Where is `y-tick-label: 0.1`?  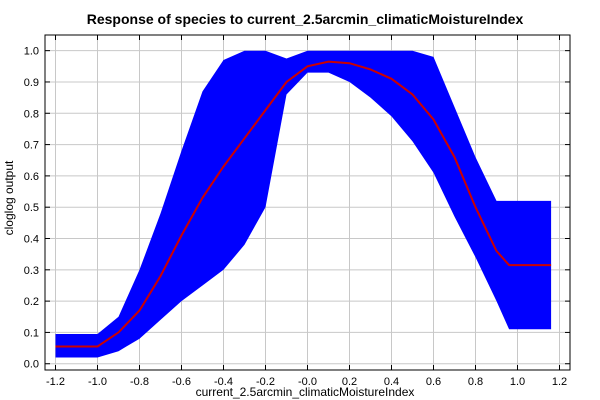
y-tick-label: 0.1 is located at coordinates (31, 333).